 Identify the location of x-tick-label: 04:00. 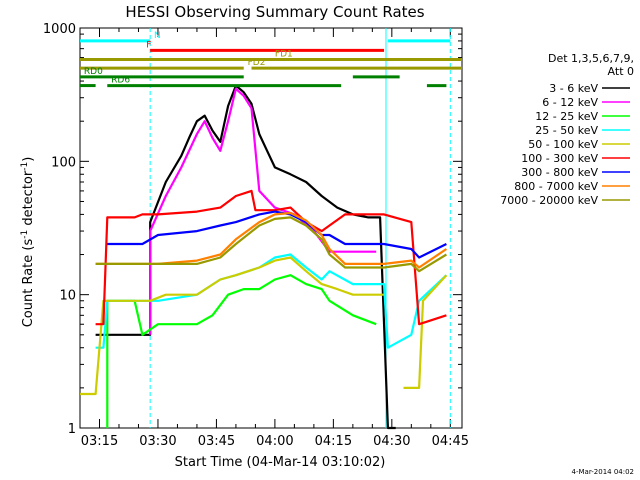
(274, 441).